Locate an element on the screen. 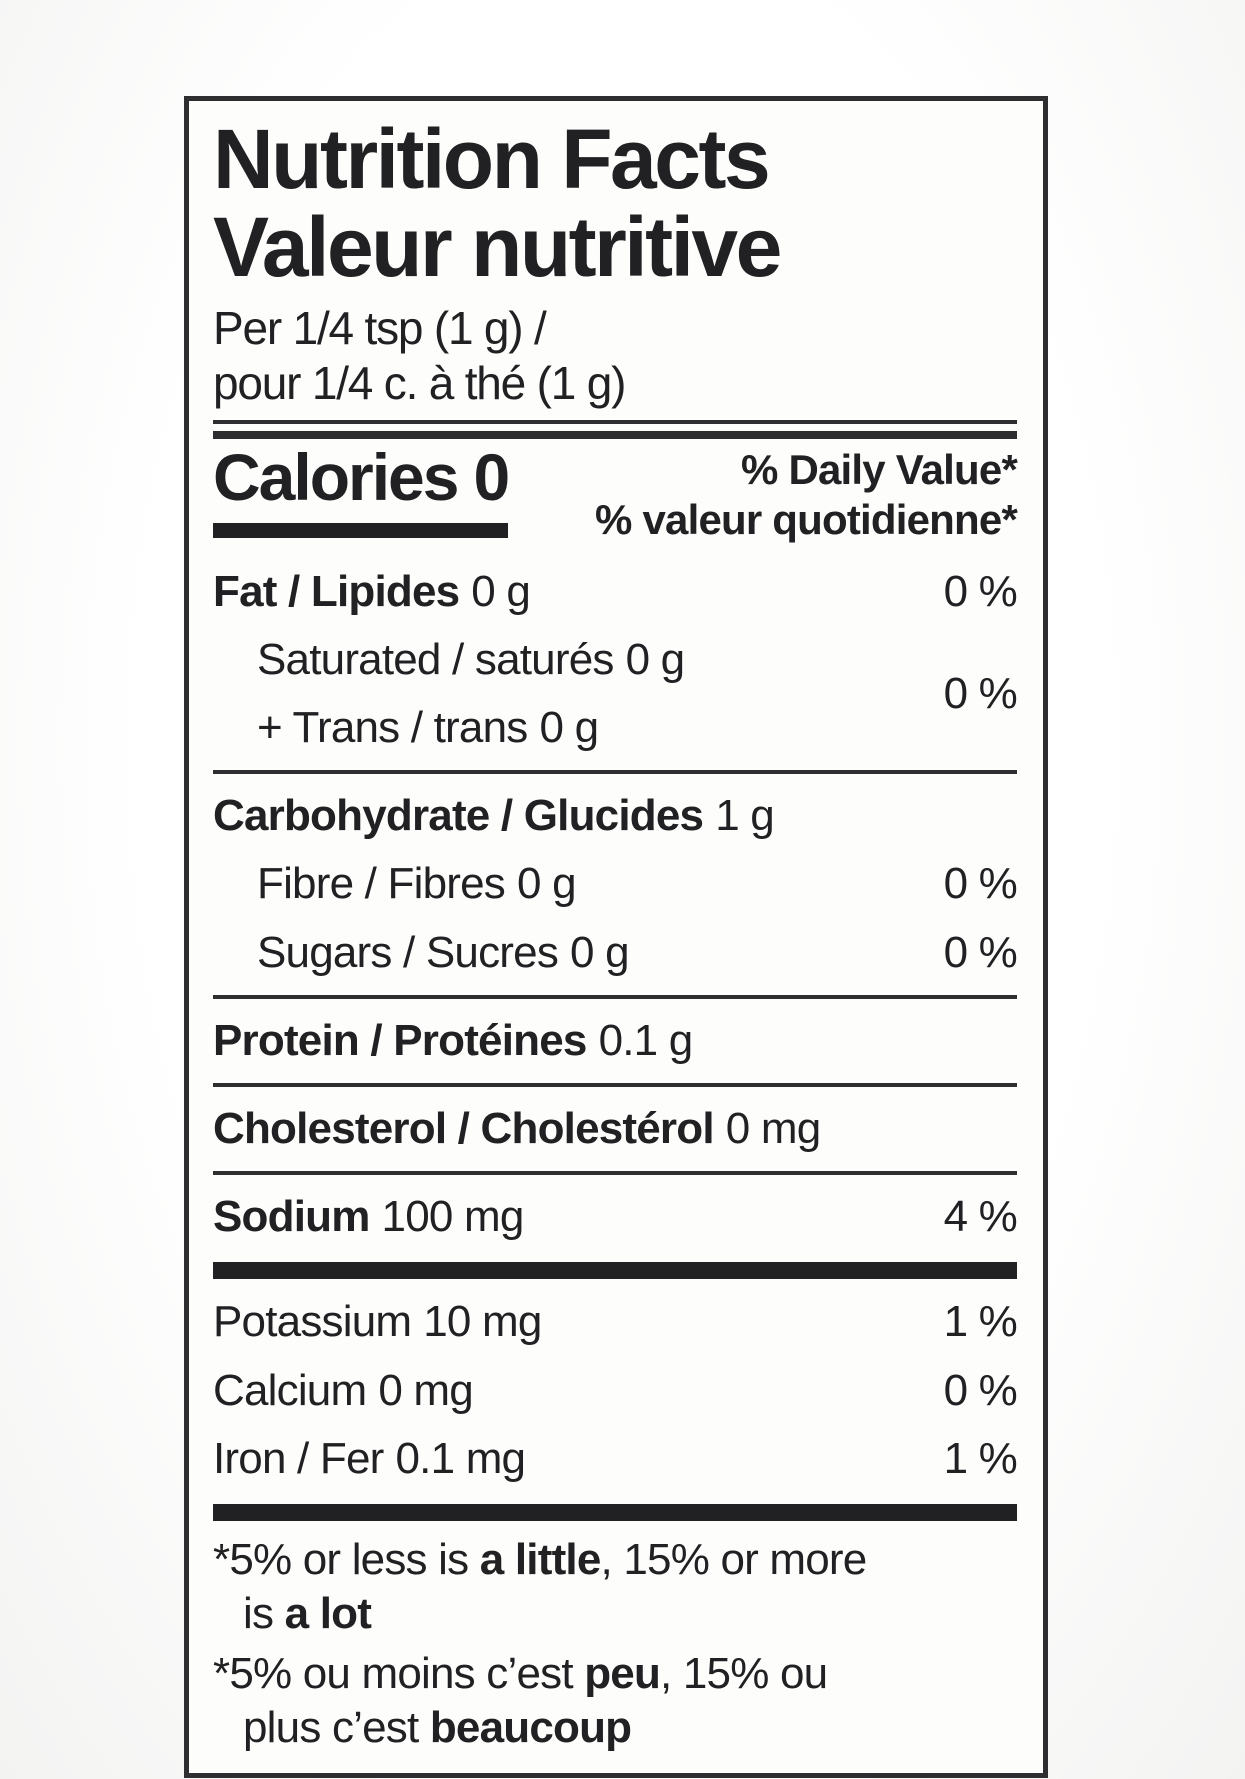 Image resolution: width=1245 pixels, height=1779 pixels. daily-value: 4 % is located at coordinates (980, 1217).